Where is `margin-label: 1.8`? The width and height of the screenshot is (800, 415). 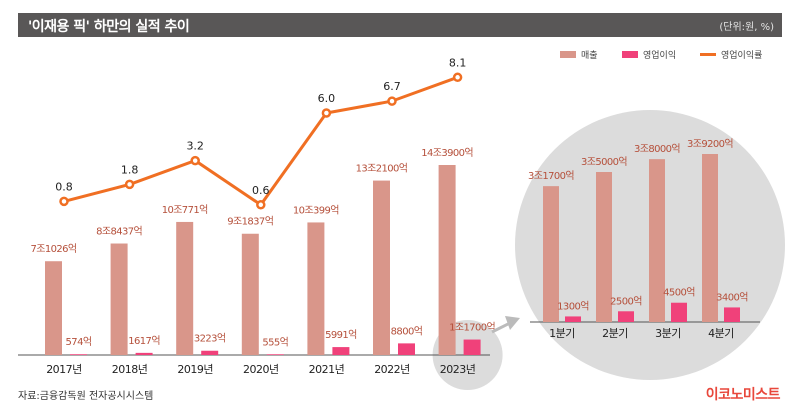
margin-label: 1.8 is located at coordinates (130, 169).